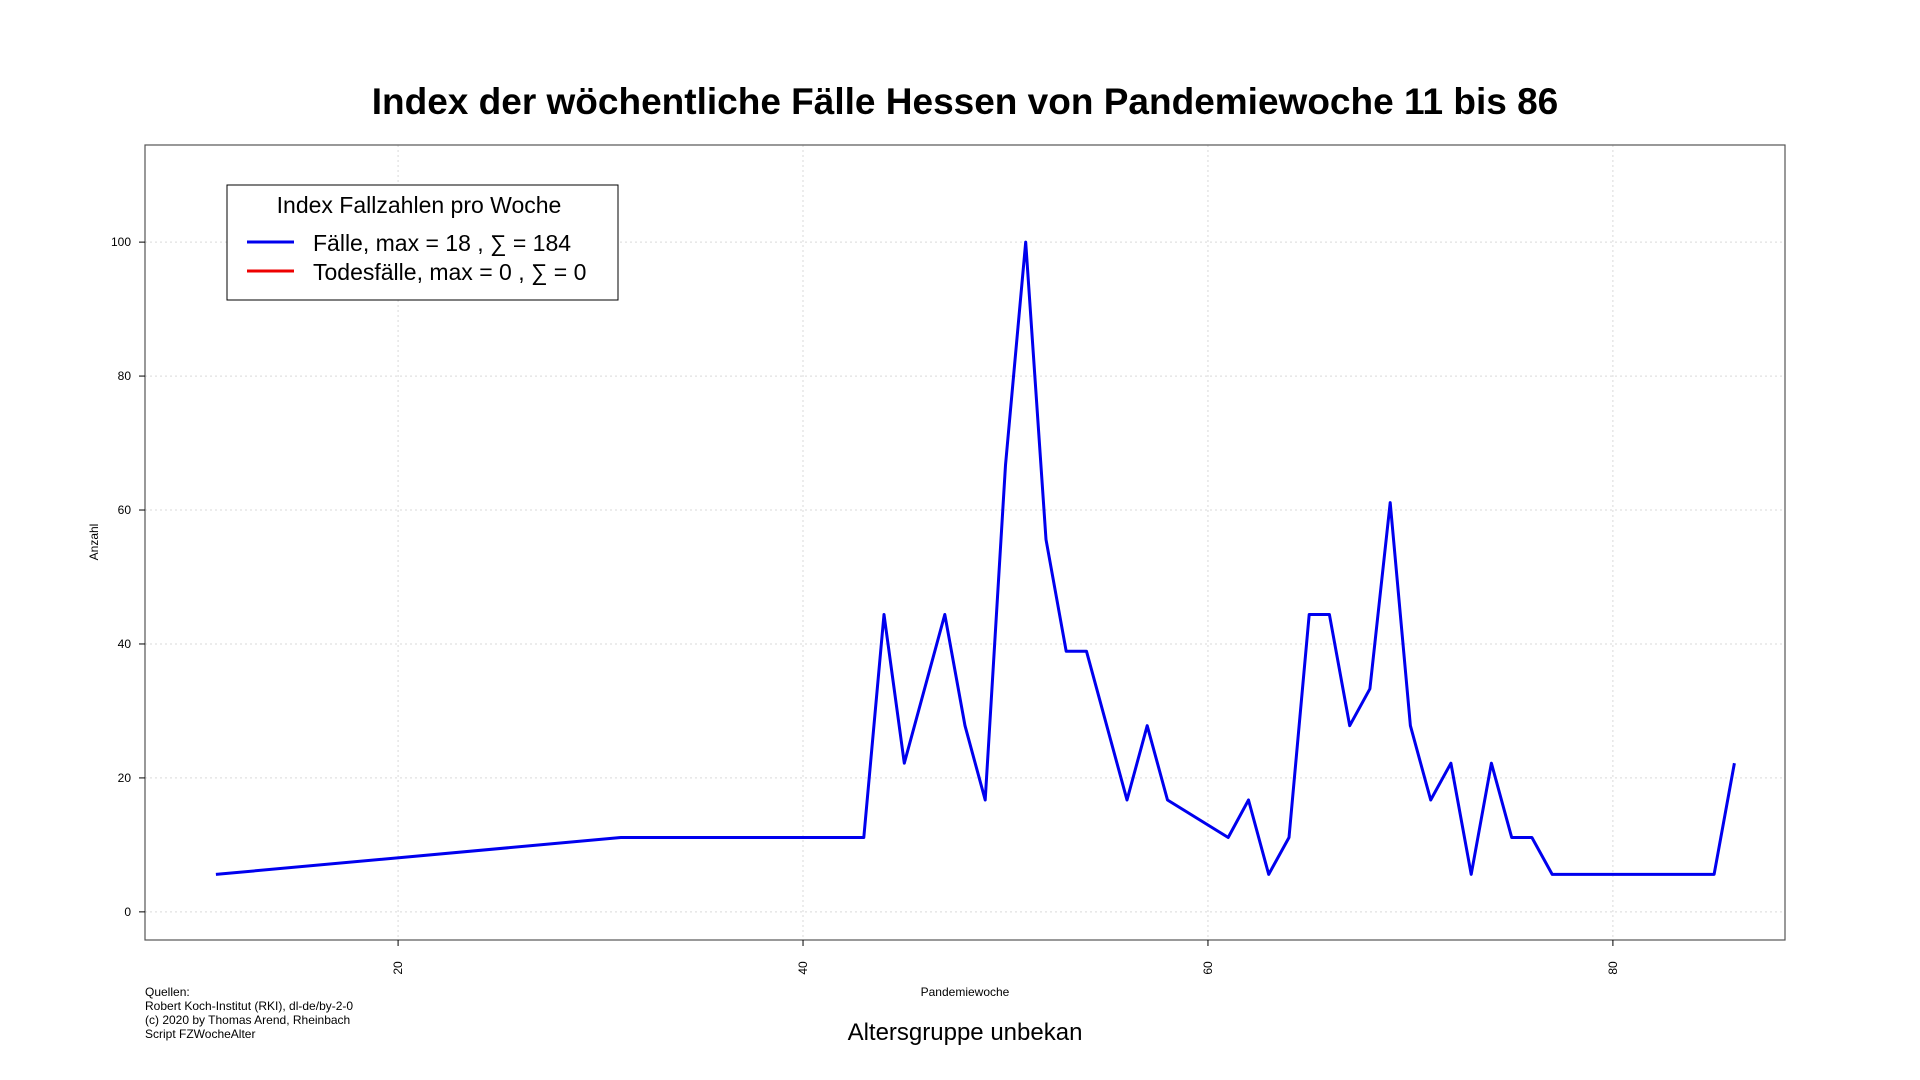 Image resolution: width=1920 pixels, height=1080 pixels. What do you see at coordinates (125, 376) in the screenshot?
I see `y-tick-label-80: 80` at bounding box center [125, 376].